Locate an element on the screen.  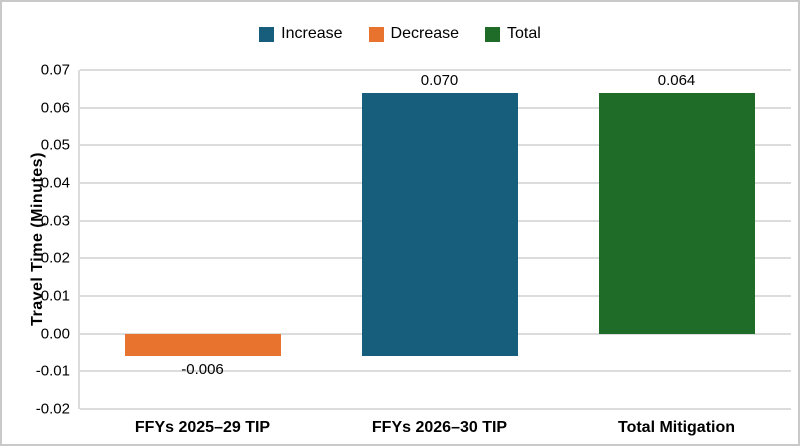
legend-item-decrease: Decrease is located at coordinates (414, 33).